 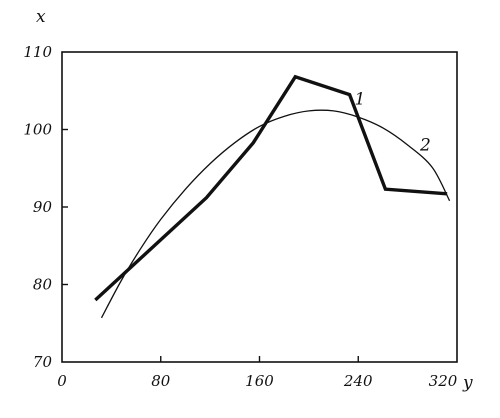 What do you see at coordinates (425, 145) in the screenshot?
I see `series-2-label: 2` at bounding box center [425, 145].